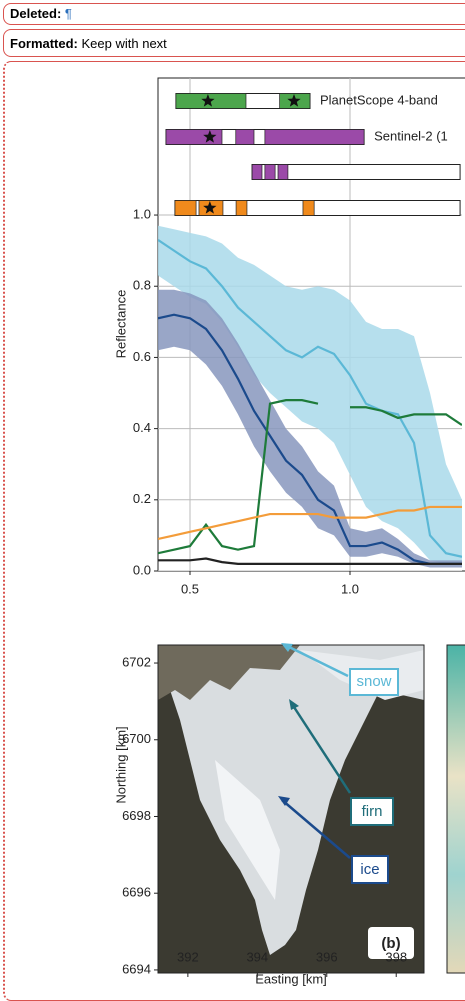  What do you see at coordinates (142, 569) in the screenshot?
I see `y-tick-label: 0.0` at bounding box center [142, 569].